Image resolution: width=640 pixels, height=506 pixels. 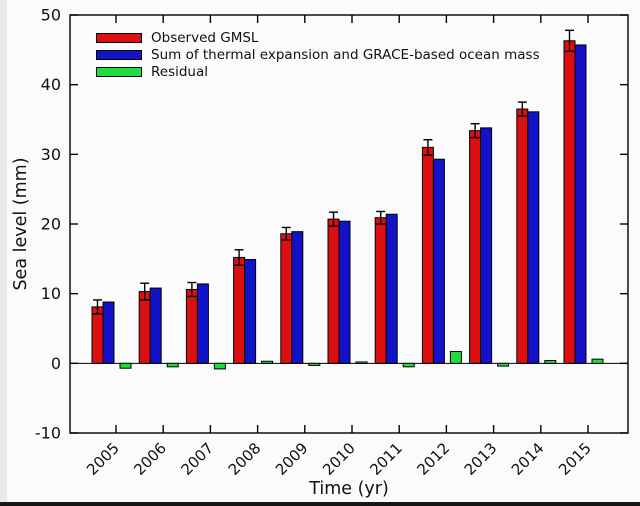 I want to click on legend-swatch-residual, so click(x=119, y=72).